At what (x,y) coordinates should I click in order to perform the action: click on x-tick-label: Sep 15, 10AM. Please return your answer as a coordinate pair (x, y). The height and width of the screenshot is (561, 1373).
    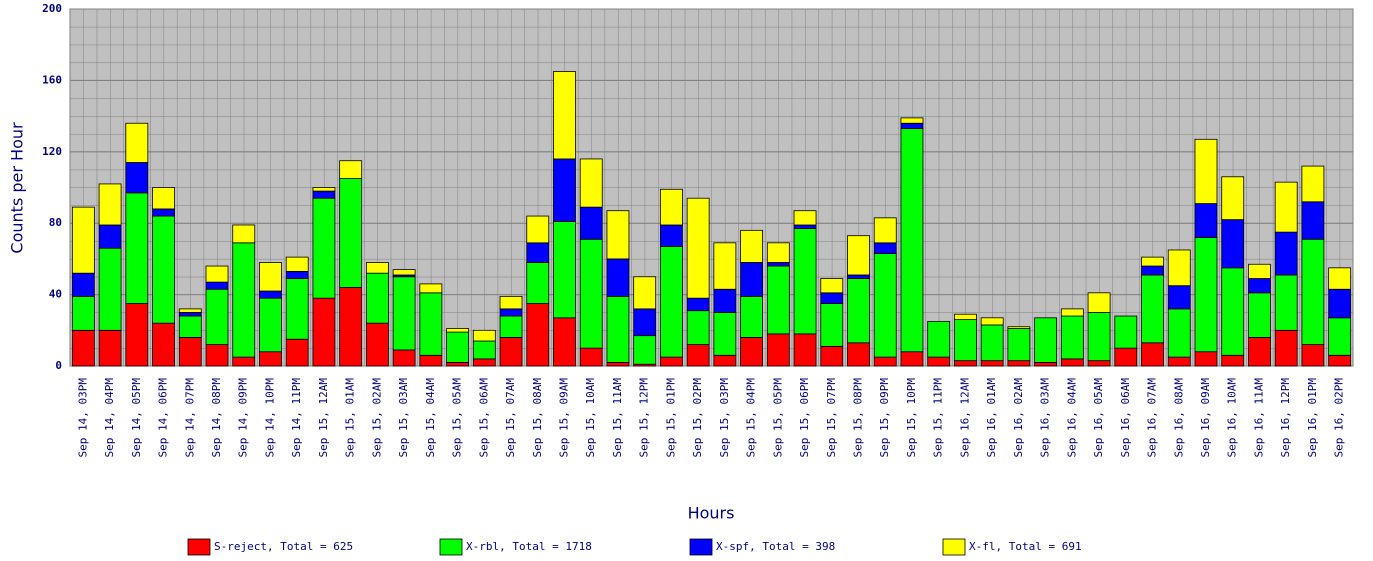
    Looking at the image, I should click on (590, 418).